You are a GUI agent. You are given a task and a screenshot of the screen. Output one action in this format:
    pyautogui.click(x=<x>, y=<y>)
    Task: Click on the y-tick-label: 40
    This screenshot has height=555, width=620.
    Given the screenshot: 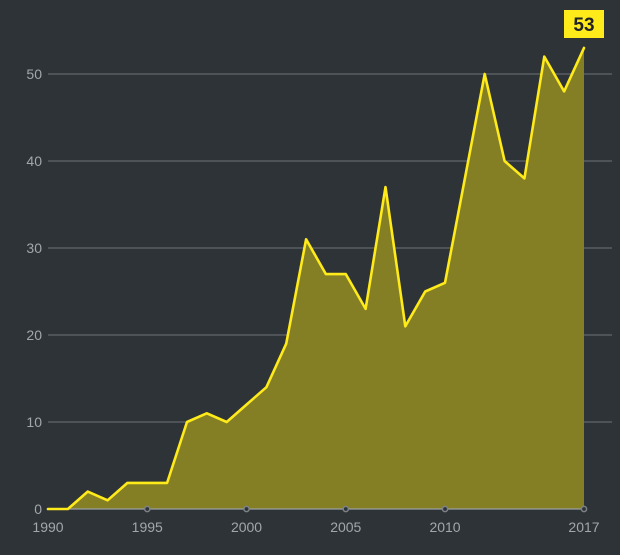 What is the action you would take?
    pyautogui.click(x=34, y=161)
    